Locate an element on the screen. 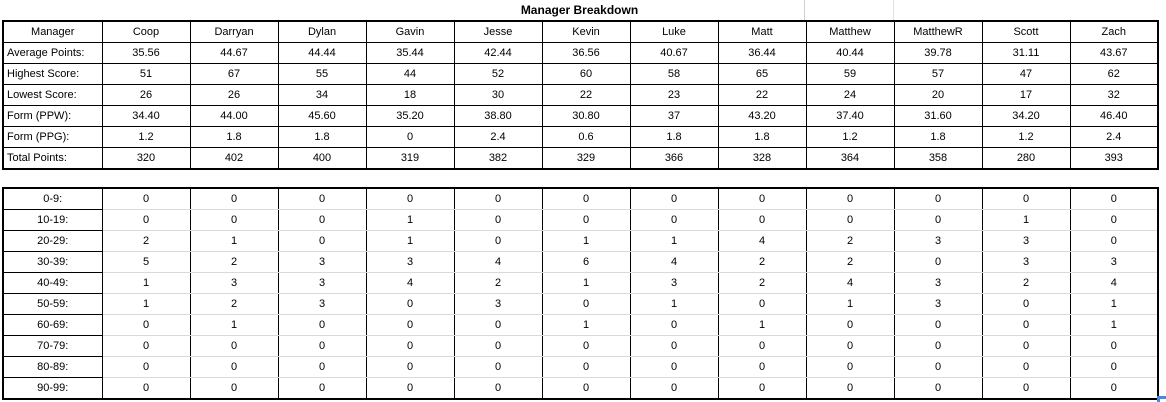  stat-value-cell: 35.56 is located at coordinates (146, 53).